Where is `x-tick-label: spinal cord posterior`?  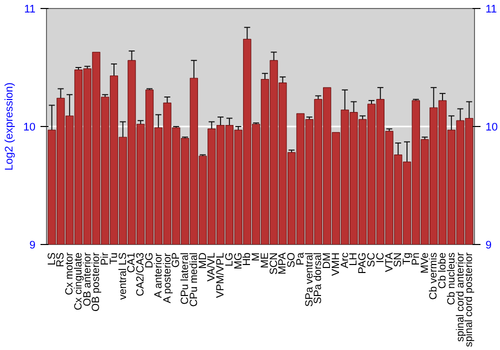
x-tick-label: spinal cord posterior is located at coordinates (469, 300).